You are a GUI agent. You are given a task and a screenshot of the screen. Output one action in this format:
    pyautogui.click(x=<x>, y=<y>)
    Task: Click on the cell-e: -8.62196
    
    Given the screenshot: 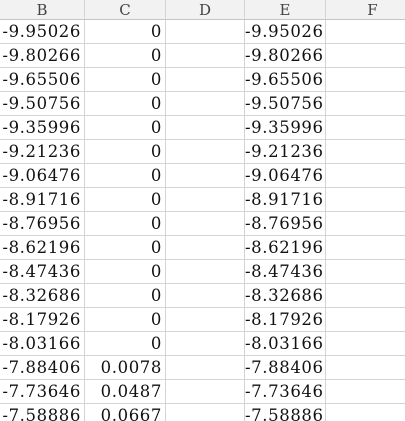 What is the action you would take?
    pyautogui.click(x=285, y=248)
    